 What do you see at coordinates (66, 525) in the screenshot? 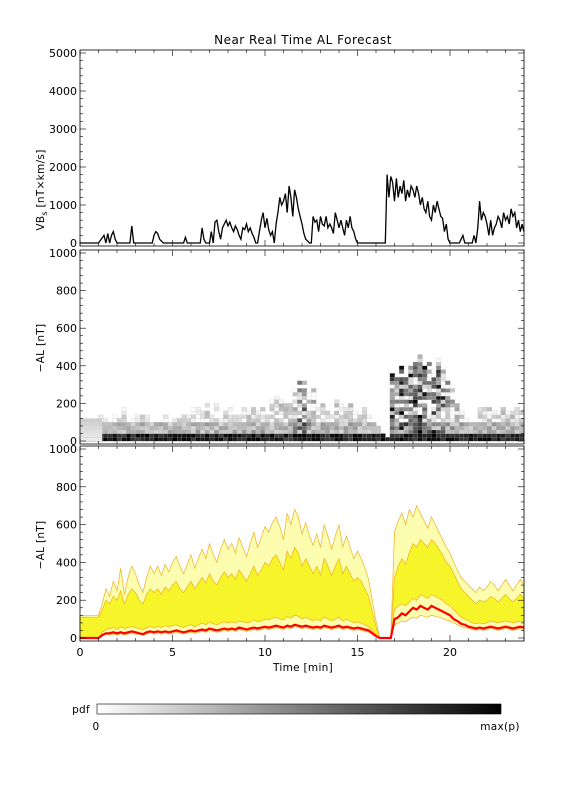
I see `y-tick-label: 600` at bounding box center [66, 525].